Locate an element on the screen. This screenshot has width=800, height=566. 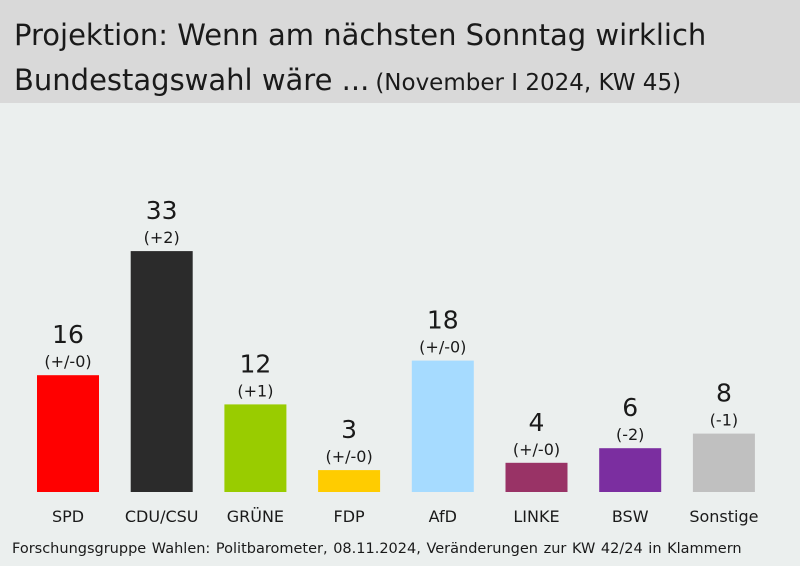
value-label-spd: 16 is located at coordinates (68, 334).